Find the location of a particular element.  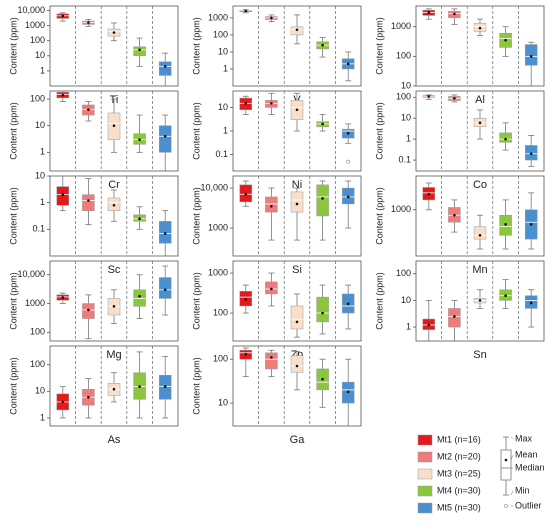

key-label: Mean is located at coordinates (526, 454).